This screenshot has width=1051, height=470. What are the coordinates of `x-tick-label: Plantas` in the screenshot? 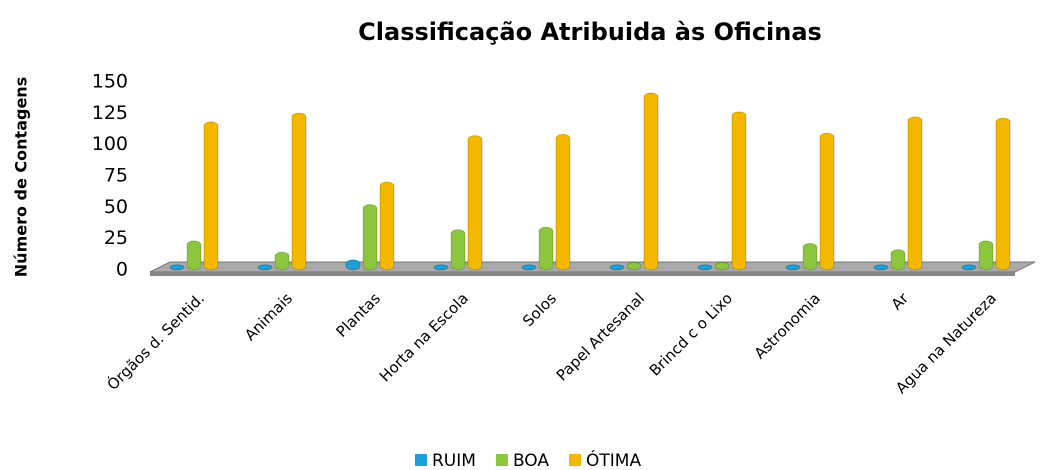 It's located at (359, 315).